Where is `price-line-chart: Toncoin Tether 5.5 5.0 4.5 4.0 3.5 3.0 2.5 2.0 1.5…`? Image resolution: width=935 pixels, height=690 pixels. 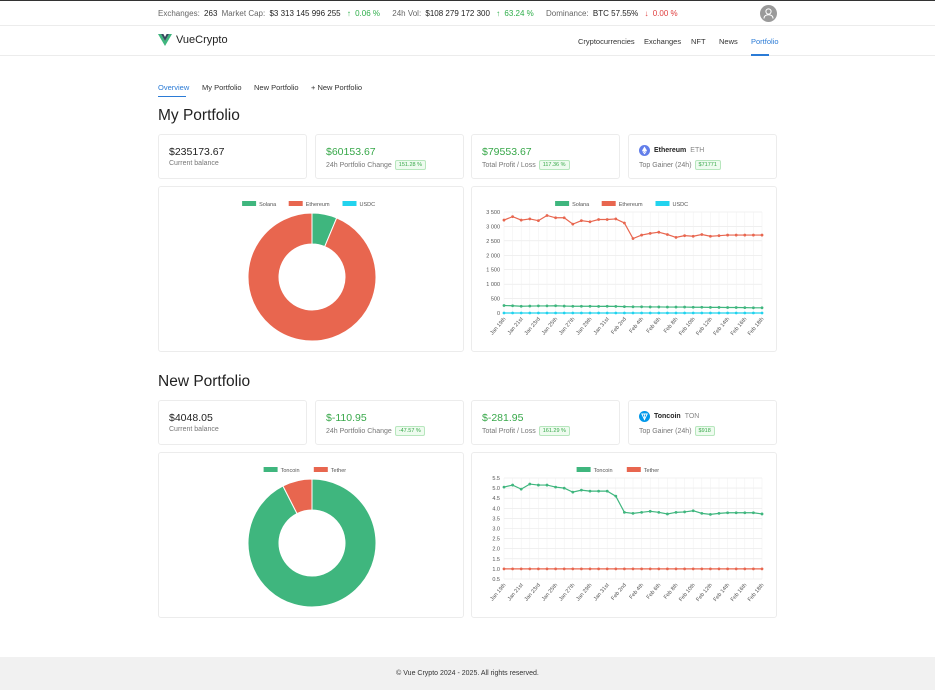
price-line-chart: Toncoin Tether 5.5 5.0 4.5 4.0 3.5 3.0 2.5 2.0 1.5… is located at coordinates (627, 535).